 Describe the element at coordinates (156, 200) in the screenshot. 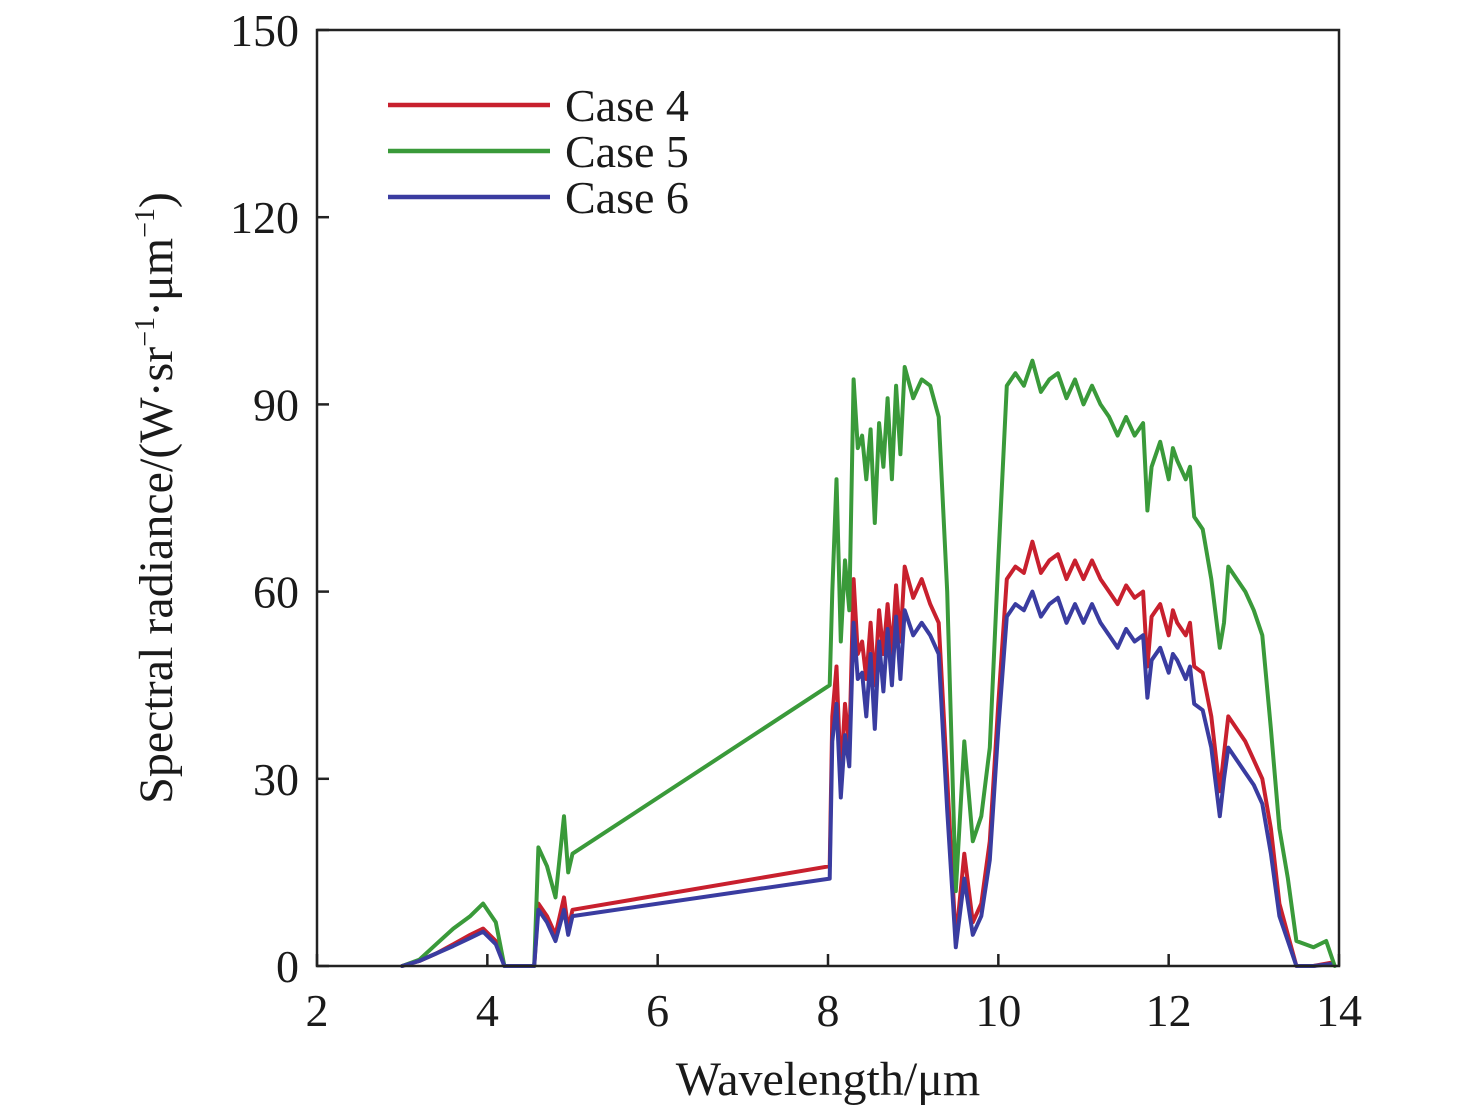

I see `y-axis-title-end: )` at that location.